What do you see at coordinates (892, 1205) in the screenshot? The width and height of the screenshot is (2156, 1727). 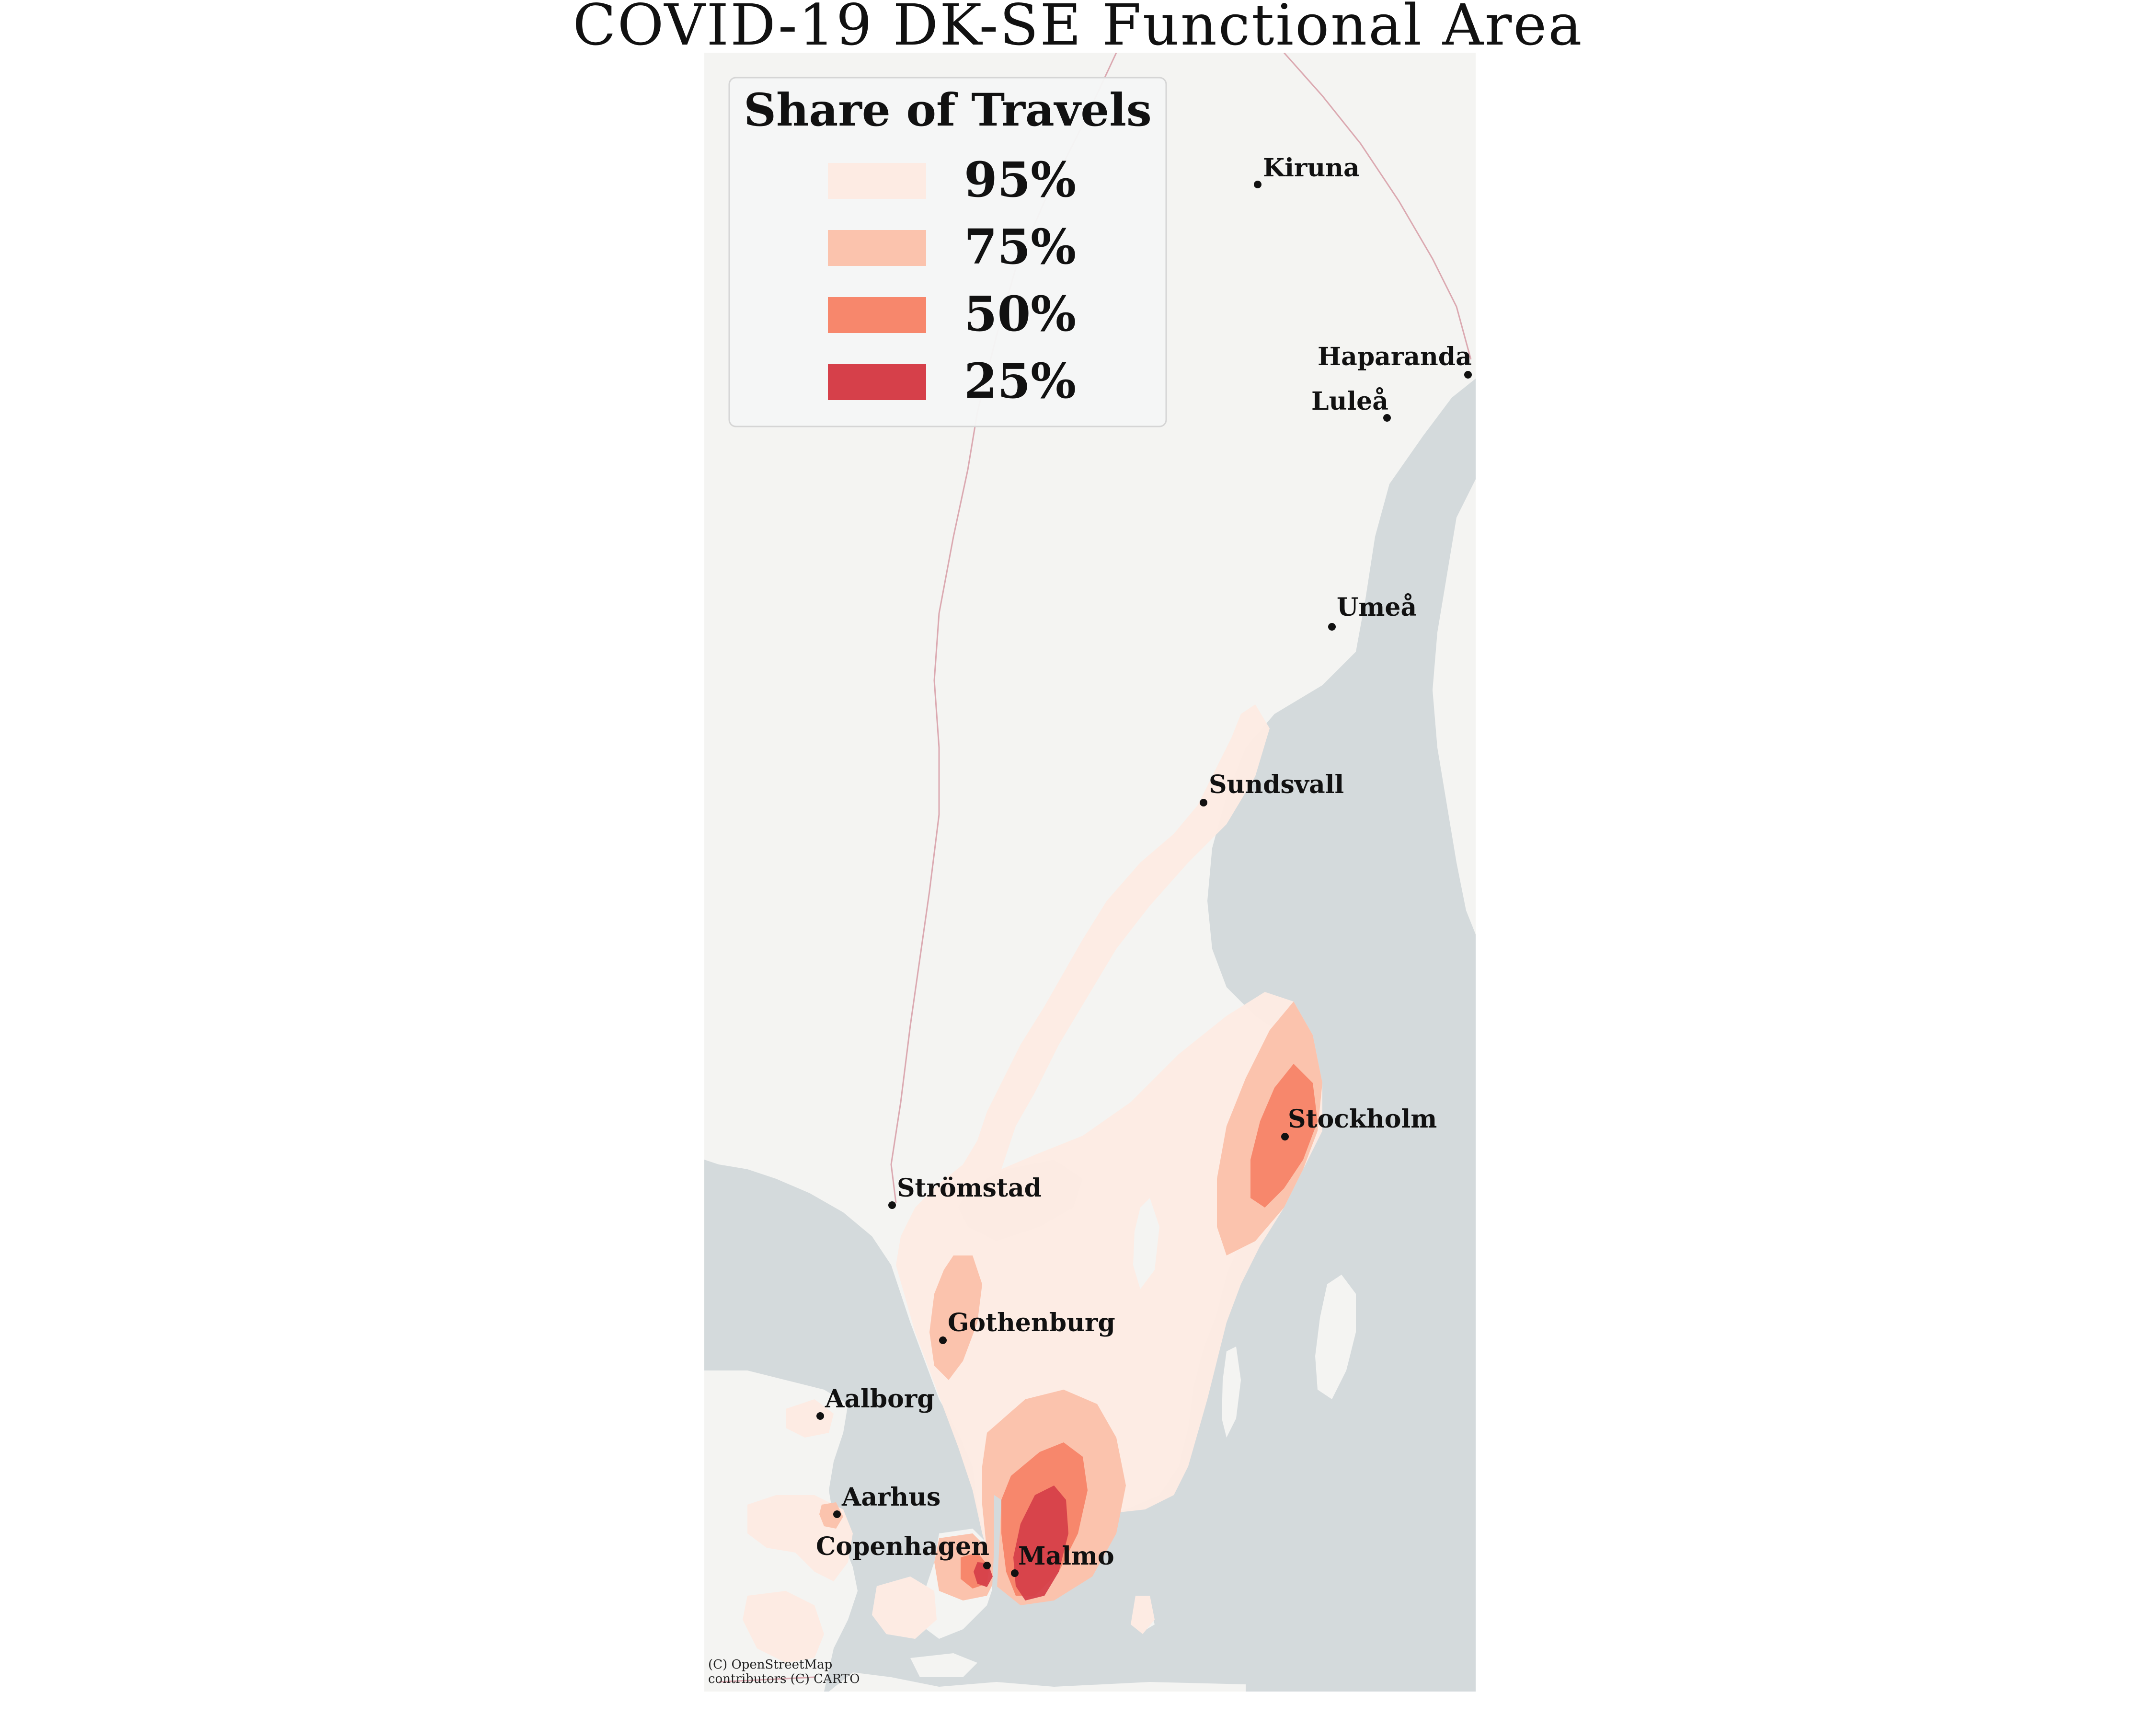 I see `city-dot-stromstad` at bounding box center [892, 1205].